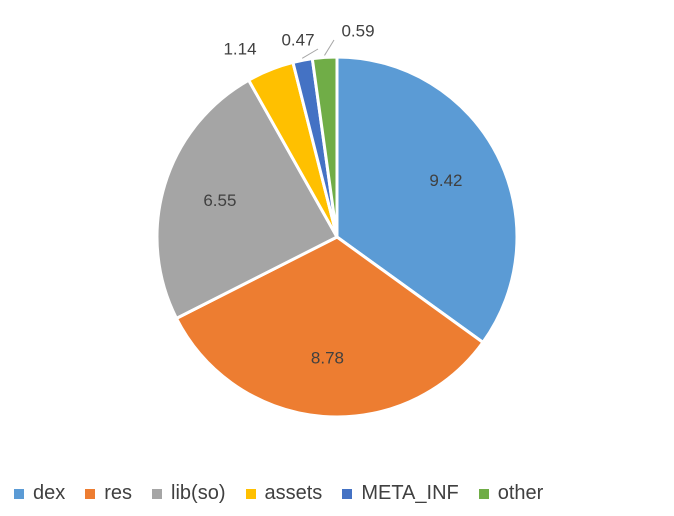 This screenshot has height=516, width=674. What do you see at coordinates (410, 493) in the screenshot?
I see `legend-label-meta-inf: META_INF` at bounding box center [410, 493].